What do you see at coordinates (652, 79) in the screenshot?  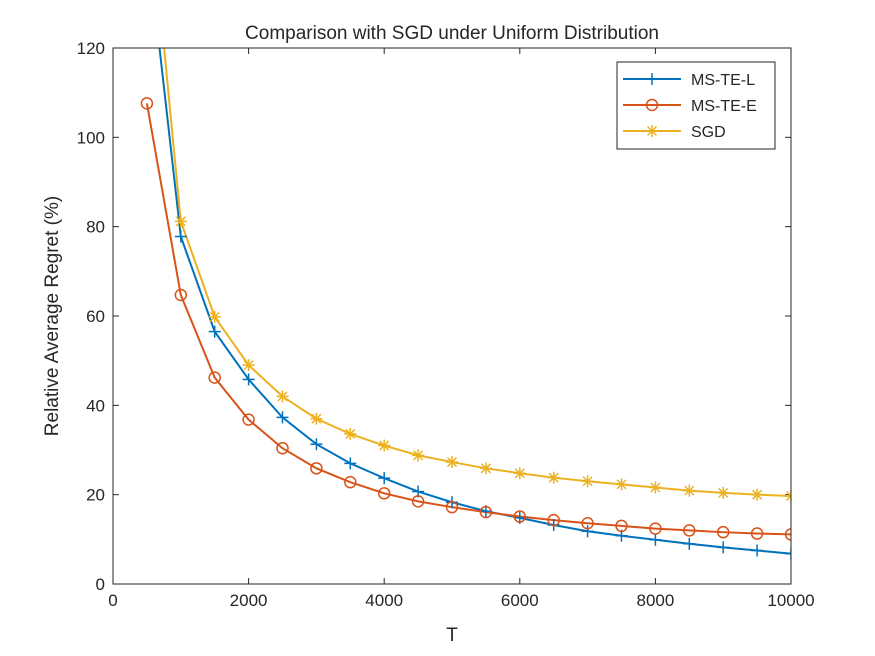 I see `legend-marker-ms-te-l` at bounding box center [652, 79].